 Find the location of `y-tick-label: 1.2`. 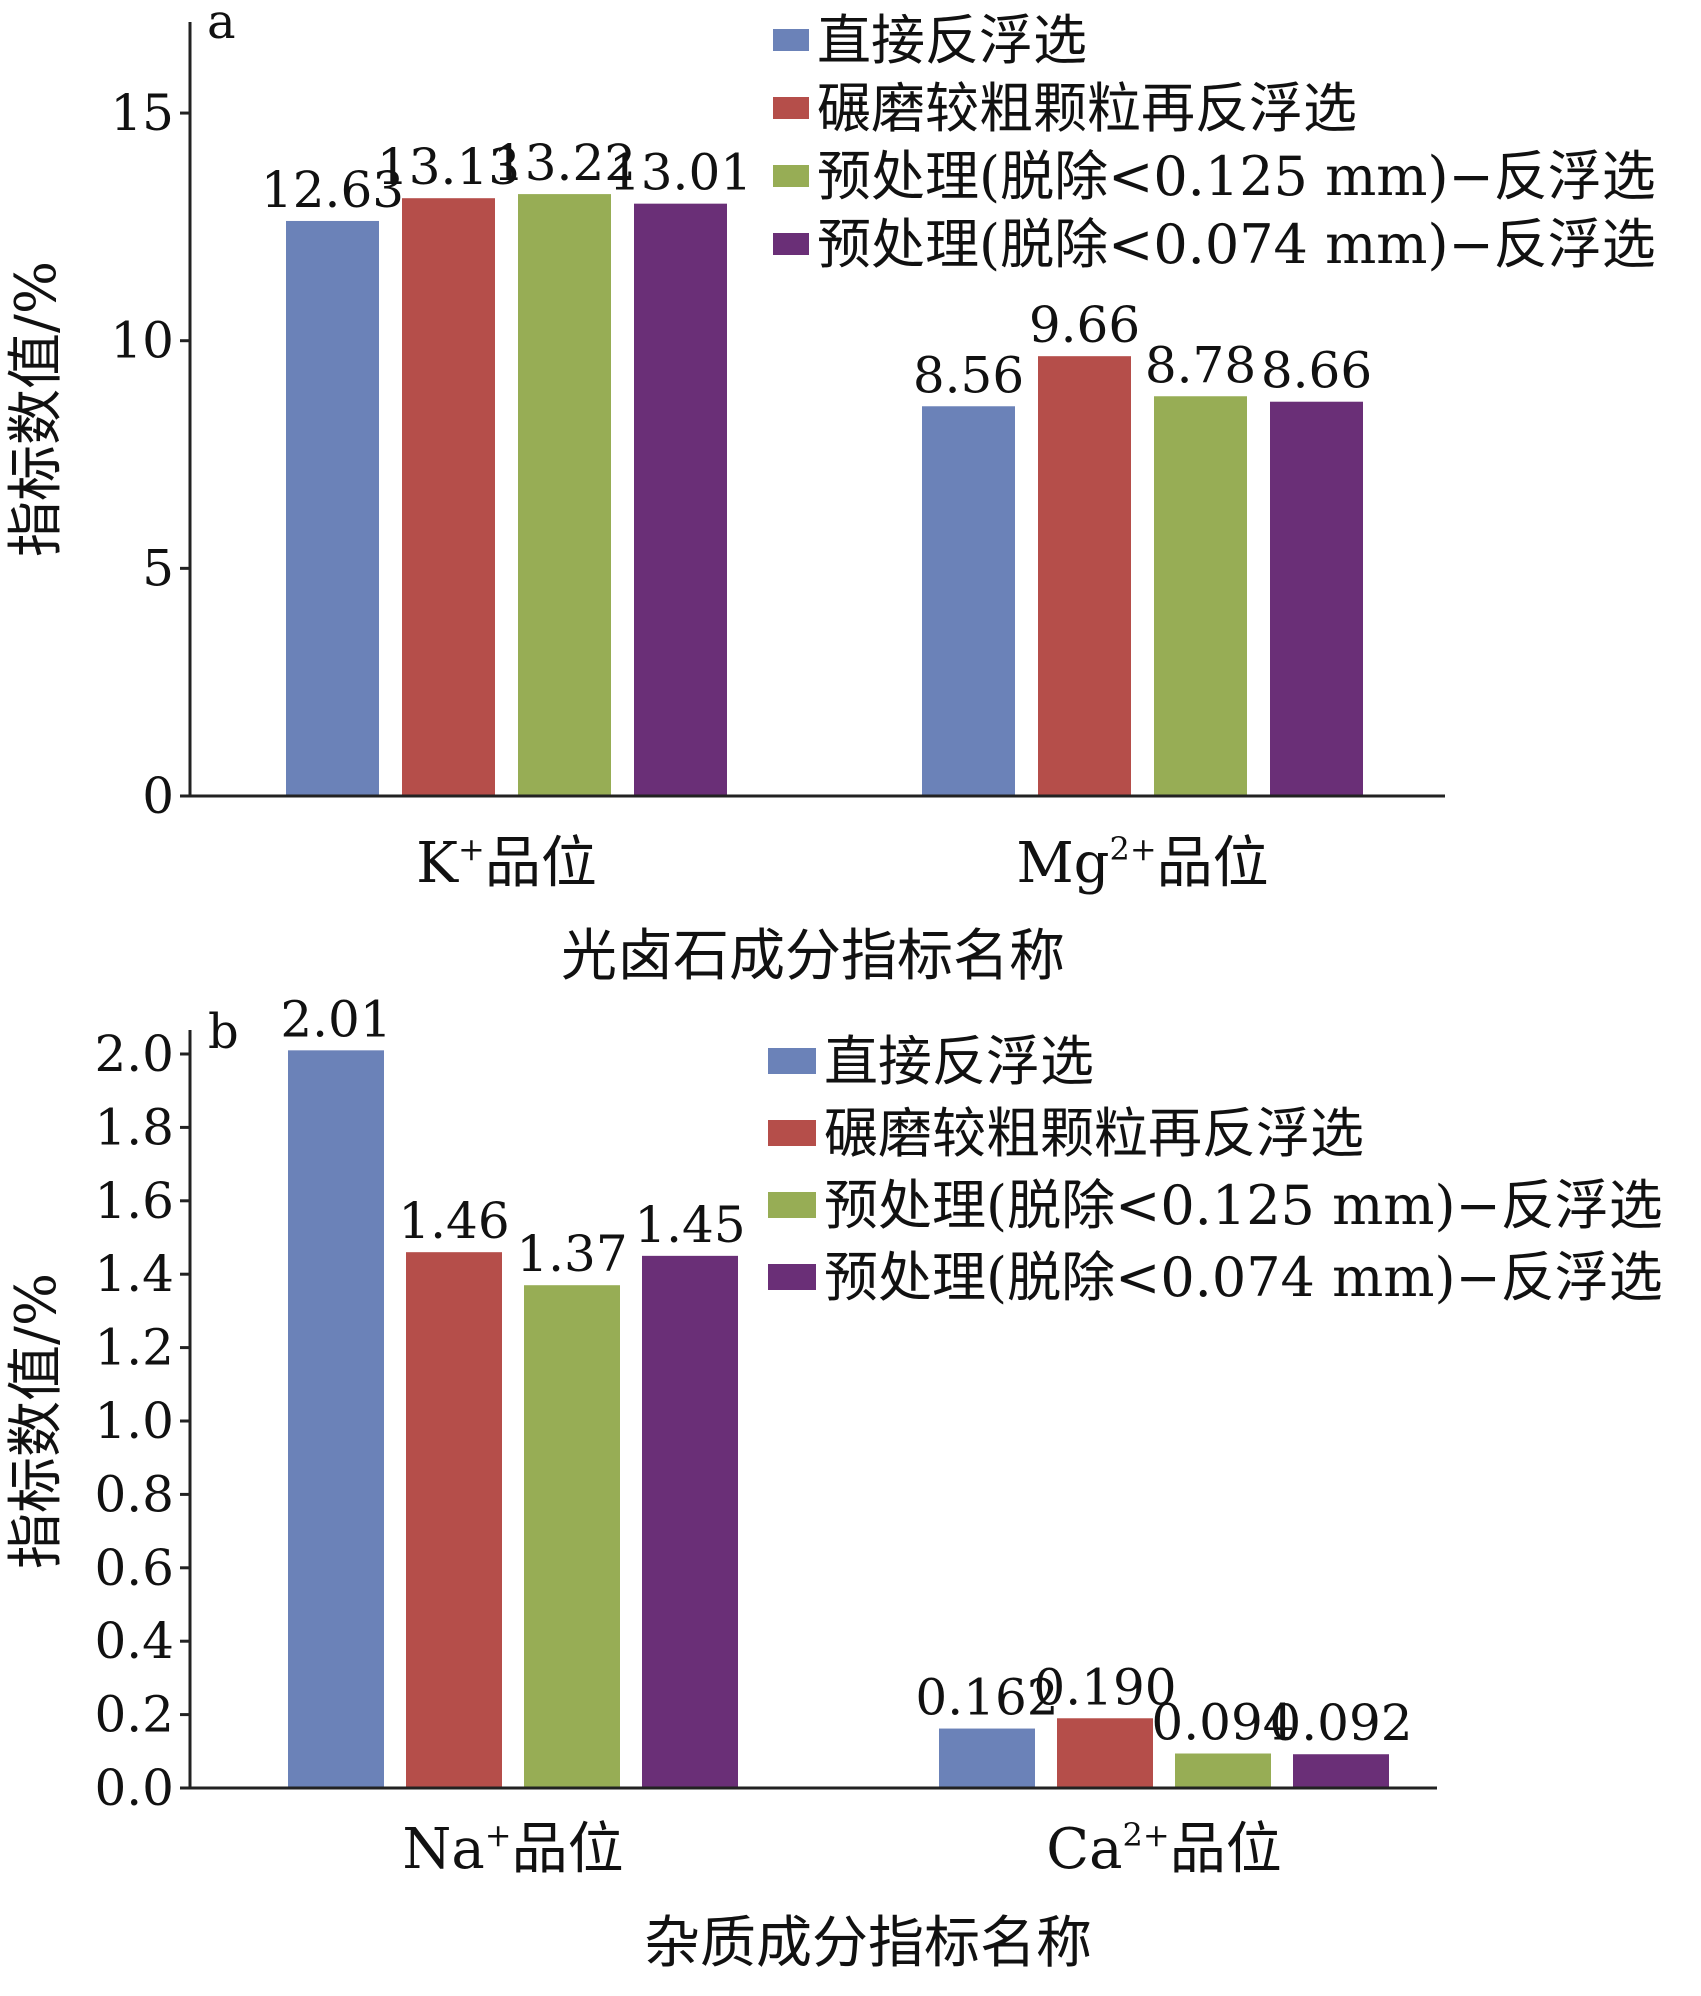

y-tick-label: 1.2 is located at coordinates (134, 1348).